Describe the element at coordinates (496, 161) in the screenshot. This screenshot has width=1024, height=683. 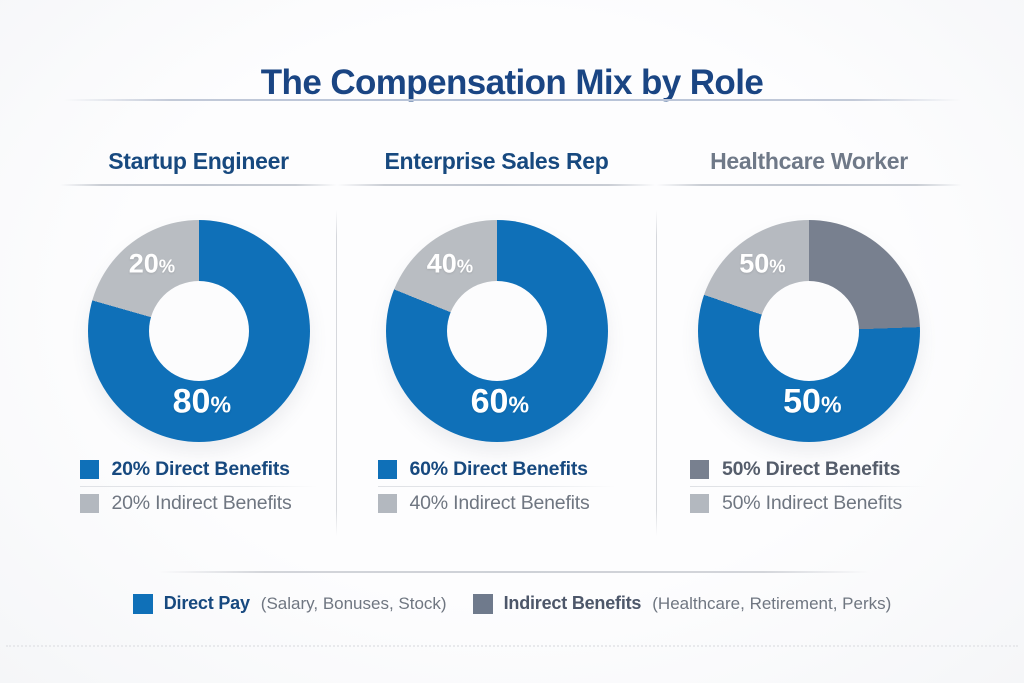
I see `column-title: Enterprise Sales Rep` at that location.